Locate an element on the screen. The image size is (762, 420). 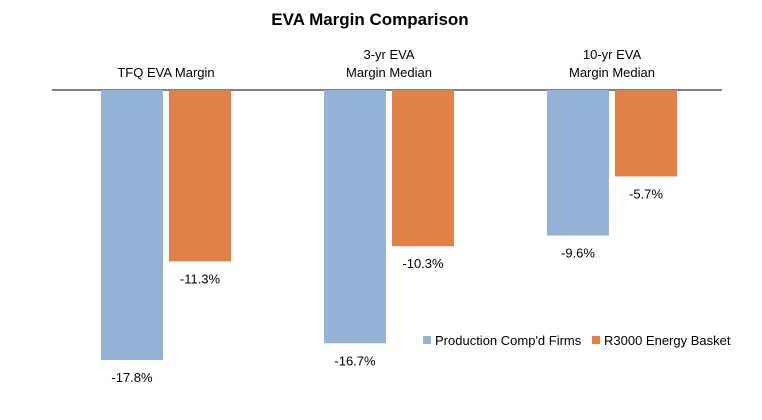
data-label: -5.7% is located at coordinates (646, 193).